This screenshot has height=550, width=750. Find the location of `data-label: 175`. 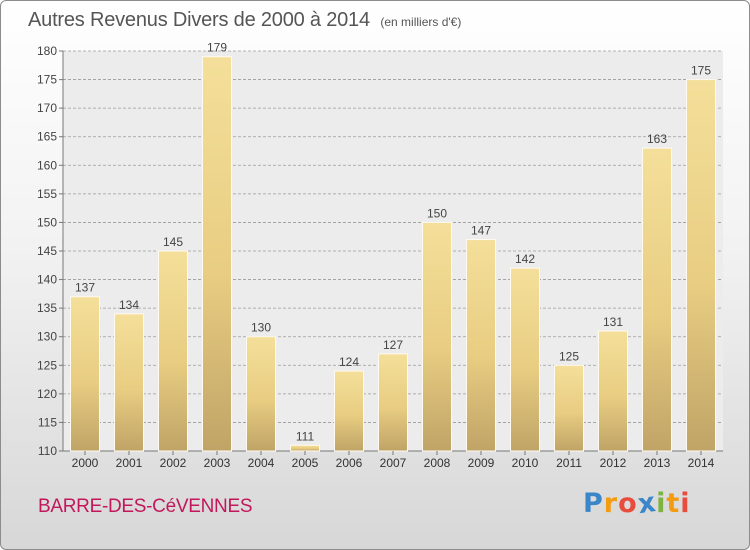

data-label: 175 is located at coordinates (701, 71).